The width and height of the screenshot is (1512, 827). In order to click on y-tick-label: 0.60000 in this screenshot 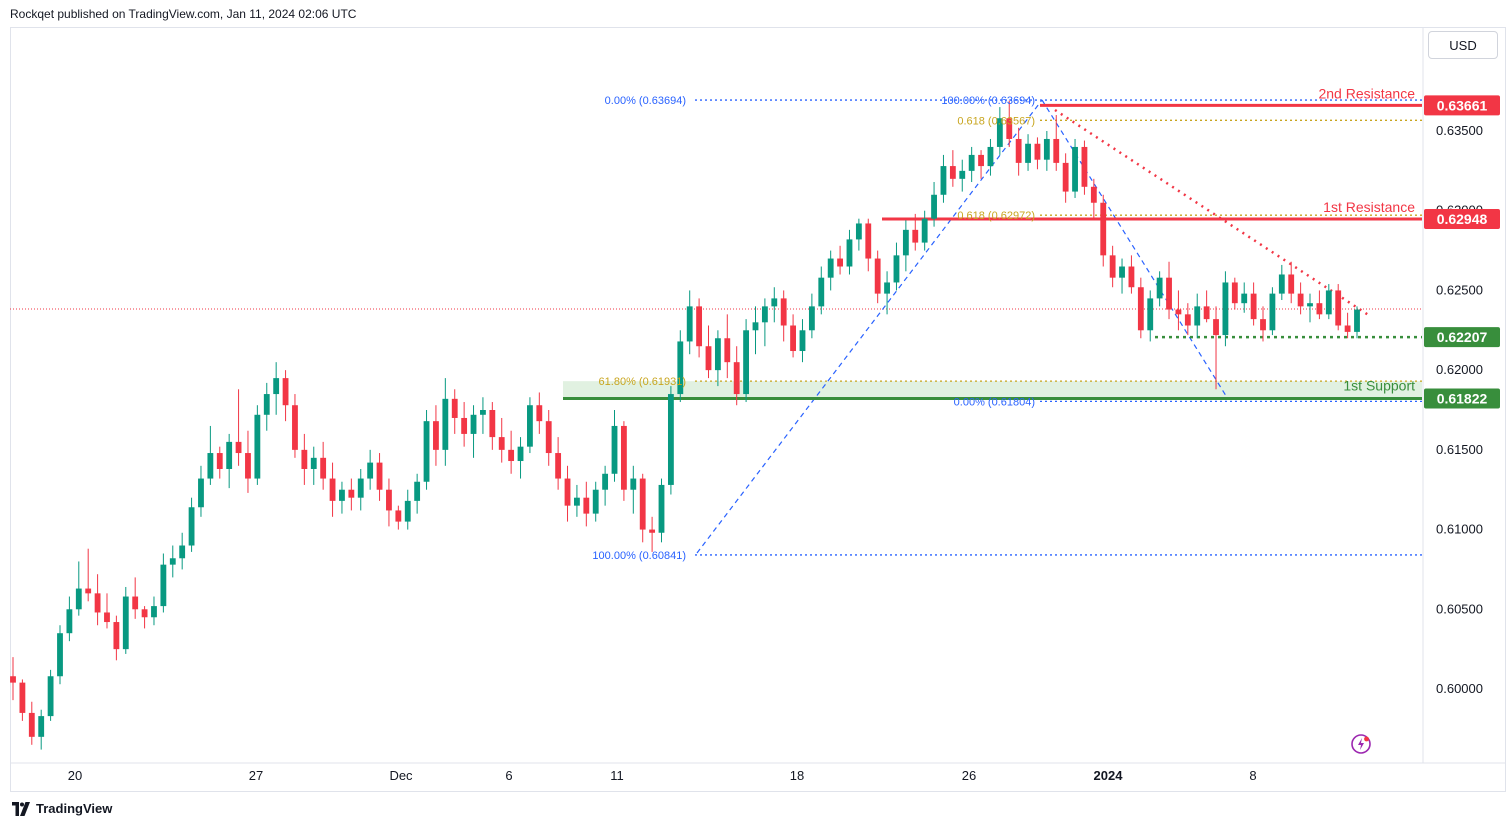, I will do `click(1459, 688)`.